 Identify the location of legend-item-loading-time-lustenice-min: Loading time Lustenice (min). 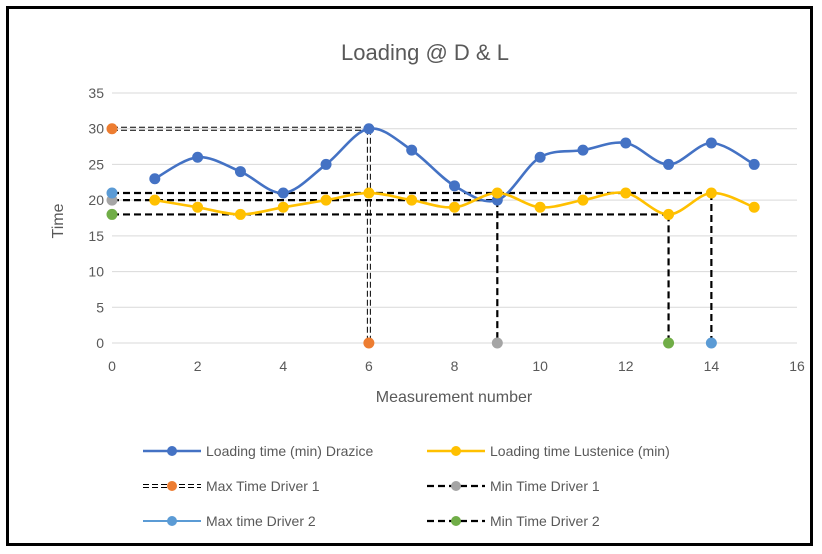
(548, 451).